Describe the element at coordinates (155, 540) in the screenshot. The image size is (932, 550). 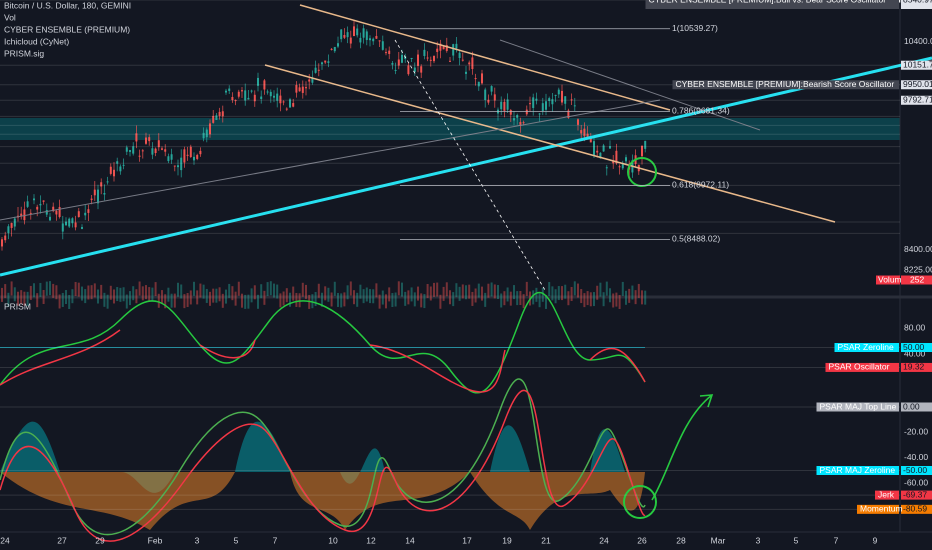
I see `date-tick-label: Feb` at that location.